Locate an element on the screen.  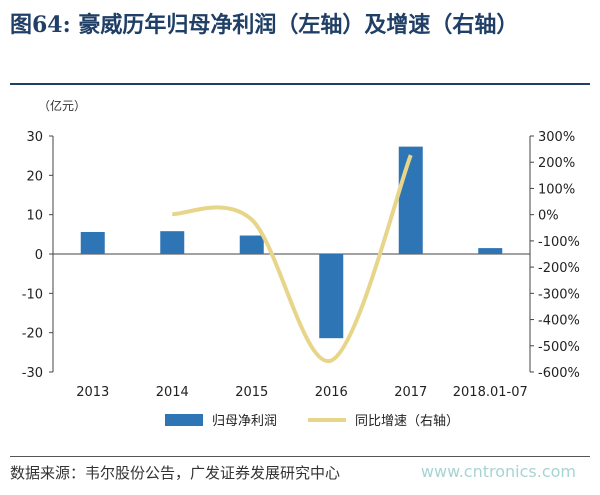
x-tick-label: 2016 is located at coordinates (331, 392).